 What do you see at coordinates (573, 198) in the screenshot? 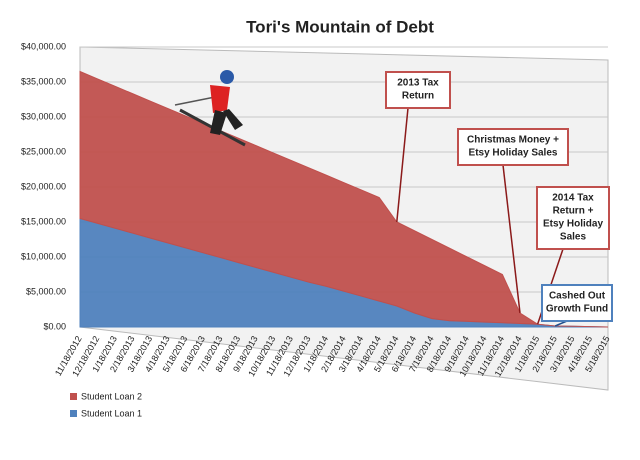
I see `annotation-text: 2014 Tax` at bounding box center [573, 198].